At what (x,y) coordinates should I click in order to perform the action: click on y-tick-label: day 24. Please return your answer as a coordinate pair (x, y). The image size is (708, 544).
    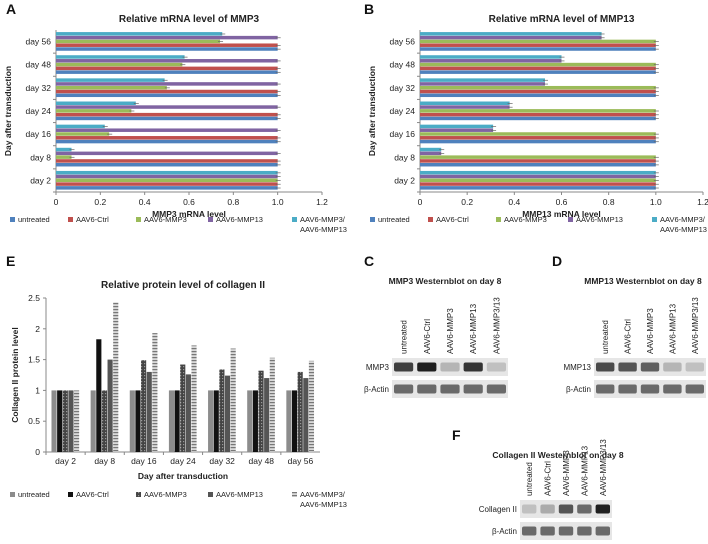
    Looking at the image, I should click on (402, 111).